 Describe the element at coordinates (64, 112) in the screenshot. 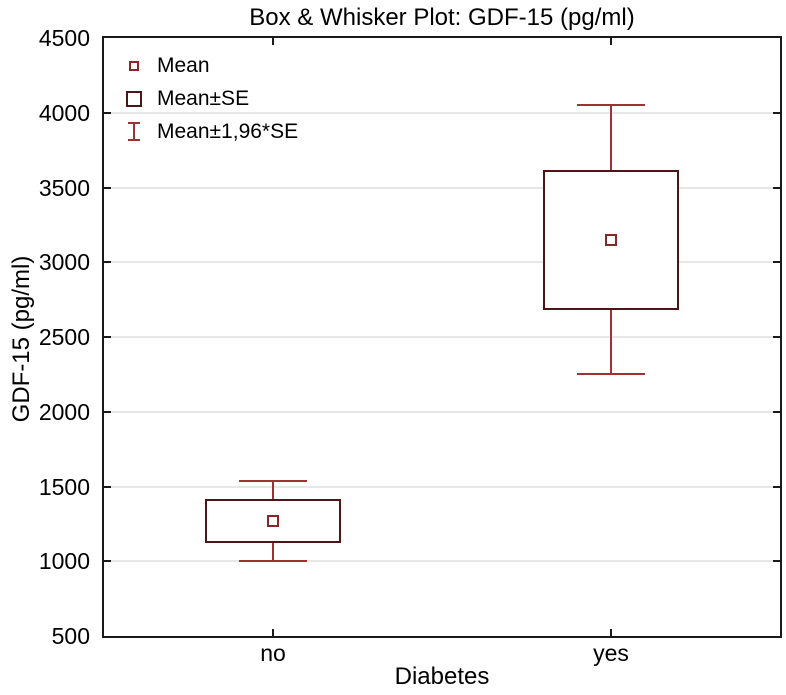

I see `y-tick-label: 4000` at that location.